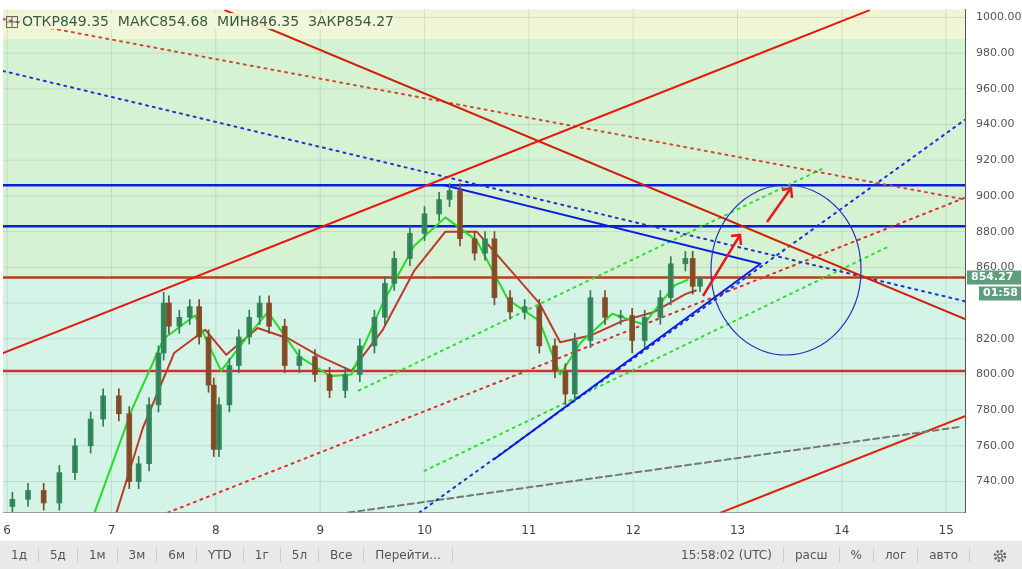  What do you see at coordinates (7, 529) in the screenshot?
I see `x-tick-label: 6` at bounding box center [7, 529].